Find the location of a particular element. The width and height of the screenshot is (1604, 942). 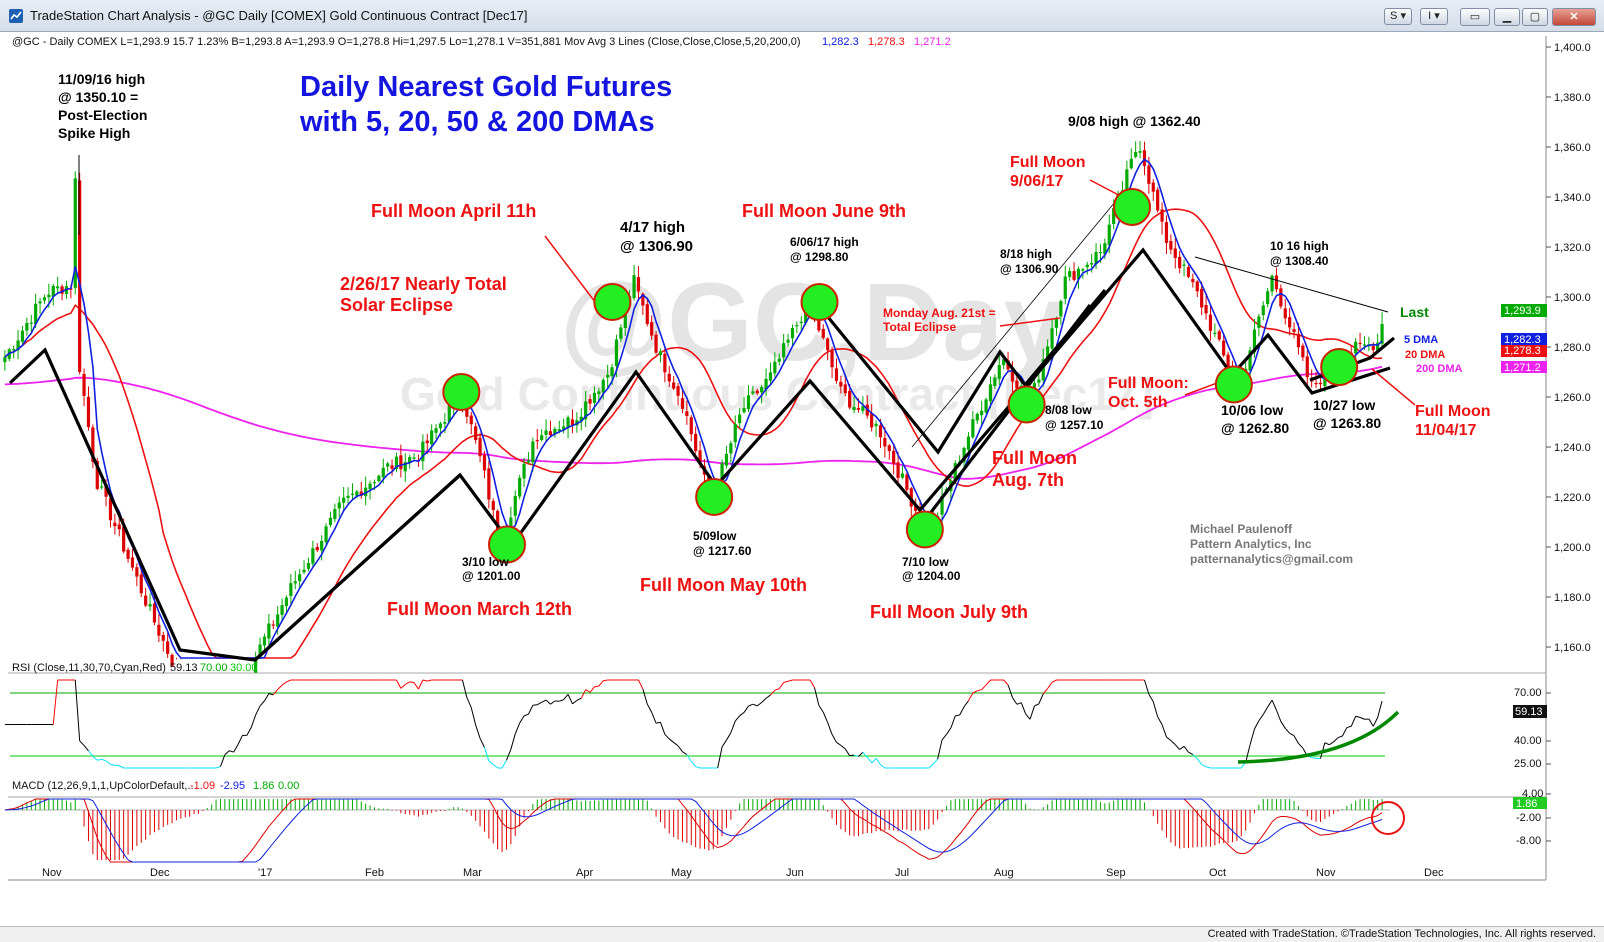

s-menu-button: S ▾ is located at coordinates (1398, 16).